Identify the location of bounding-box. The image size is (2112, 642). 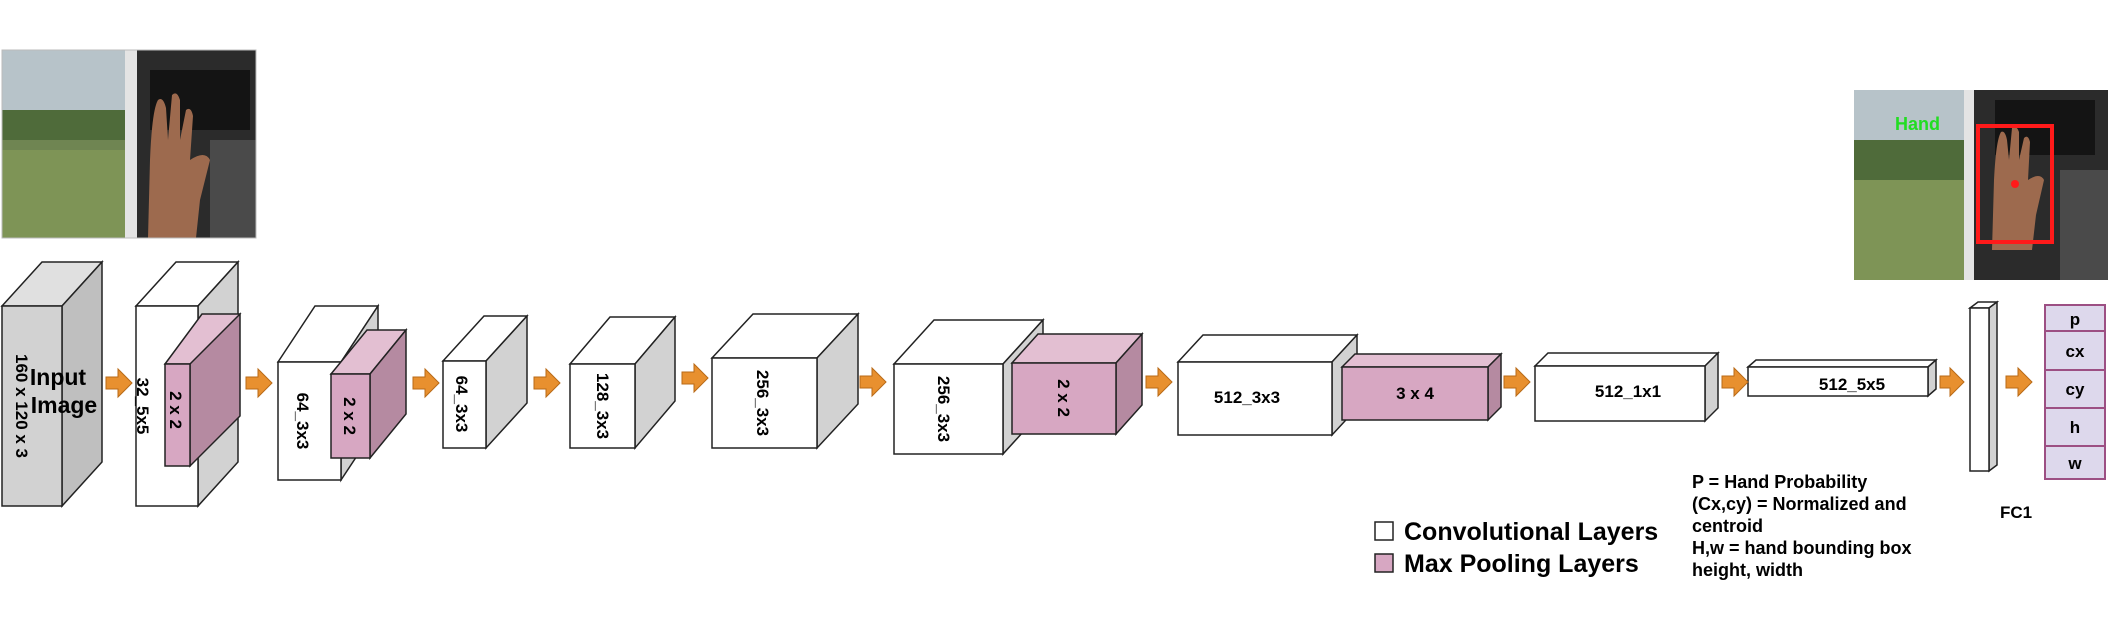
(2015, 184).